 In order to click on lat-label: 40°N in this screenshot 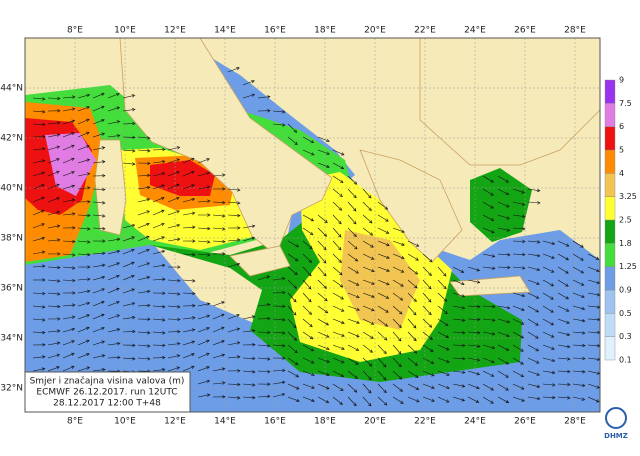, I will do `click(11, 189)`.